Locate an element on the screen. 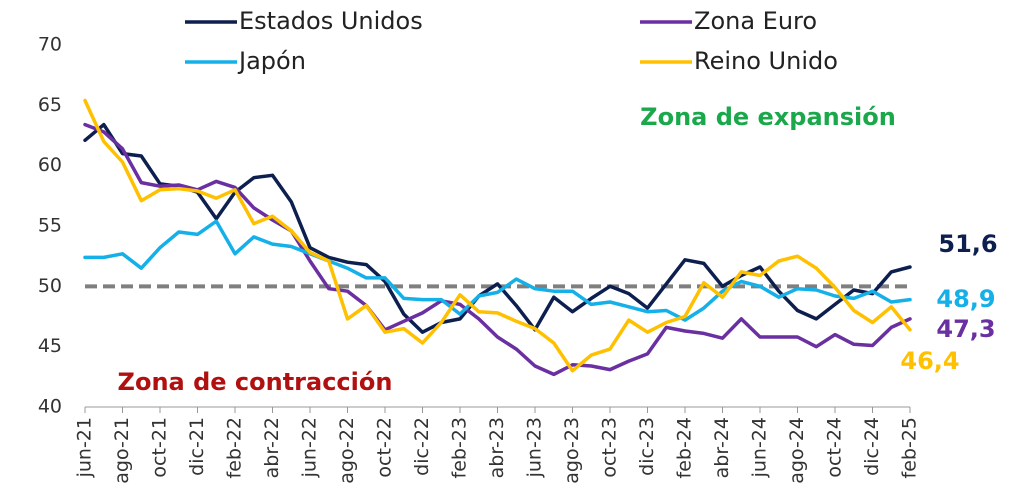 The width and height of the screenshot is (1010, 503). x-tick-label: abr-24 is located at coordinates (722, 447).